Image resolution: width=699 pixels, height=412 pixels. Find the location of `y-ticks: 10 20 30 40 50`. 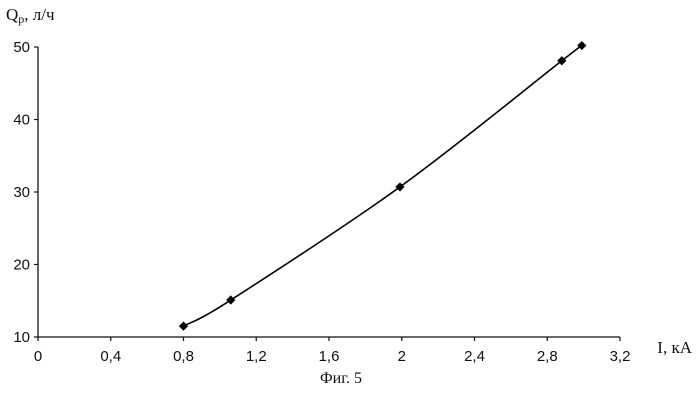

y-ticks: 10 20 30 40 50 is located at coordinates (25, 192).